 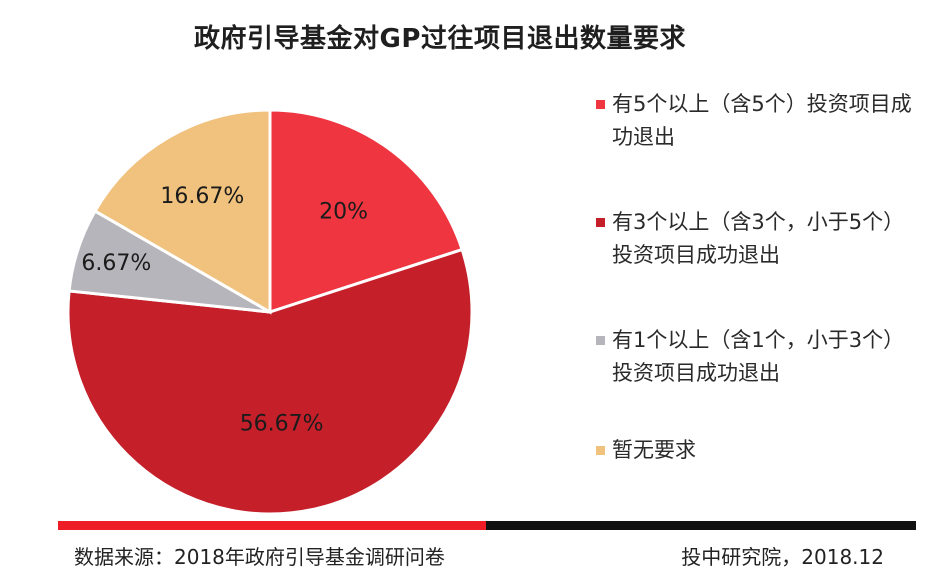 What do you see at coordinates (116, 263) in the screenshot?
I see `slice-value-label: 6.67%` at bounding box center [116, 263].